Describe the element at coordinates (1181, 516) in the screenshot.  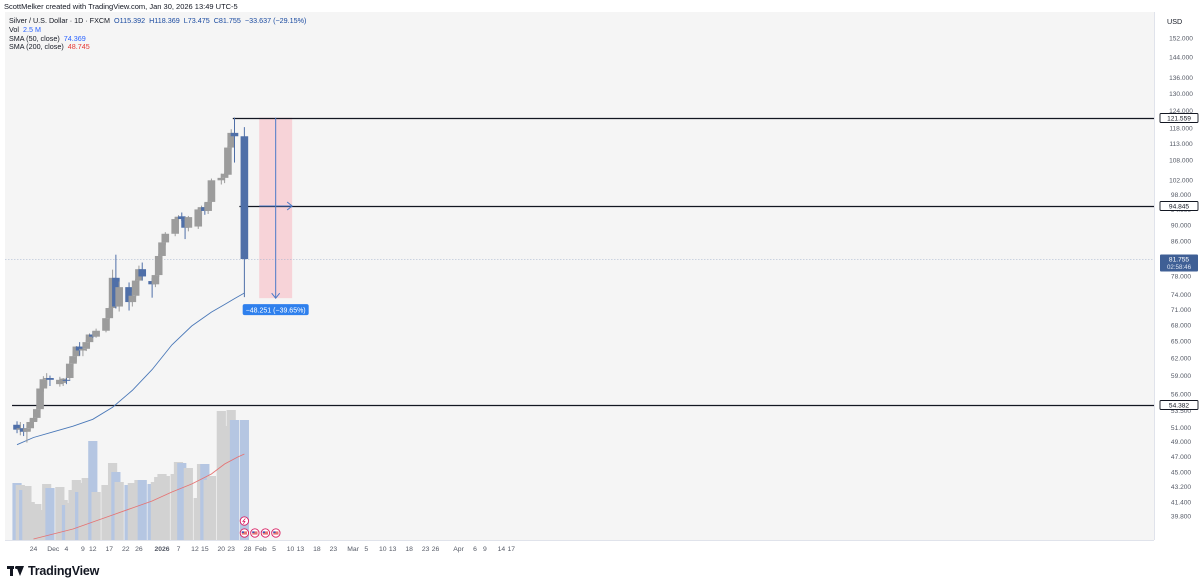
I see `price-axis-tick: 39.800` at that location.